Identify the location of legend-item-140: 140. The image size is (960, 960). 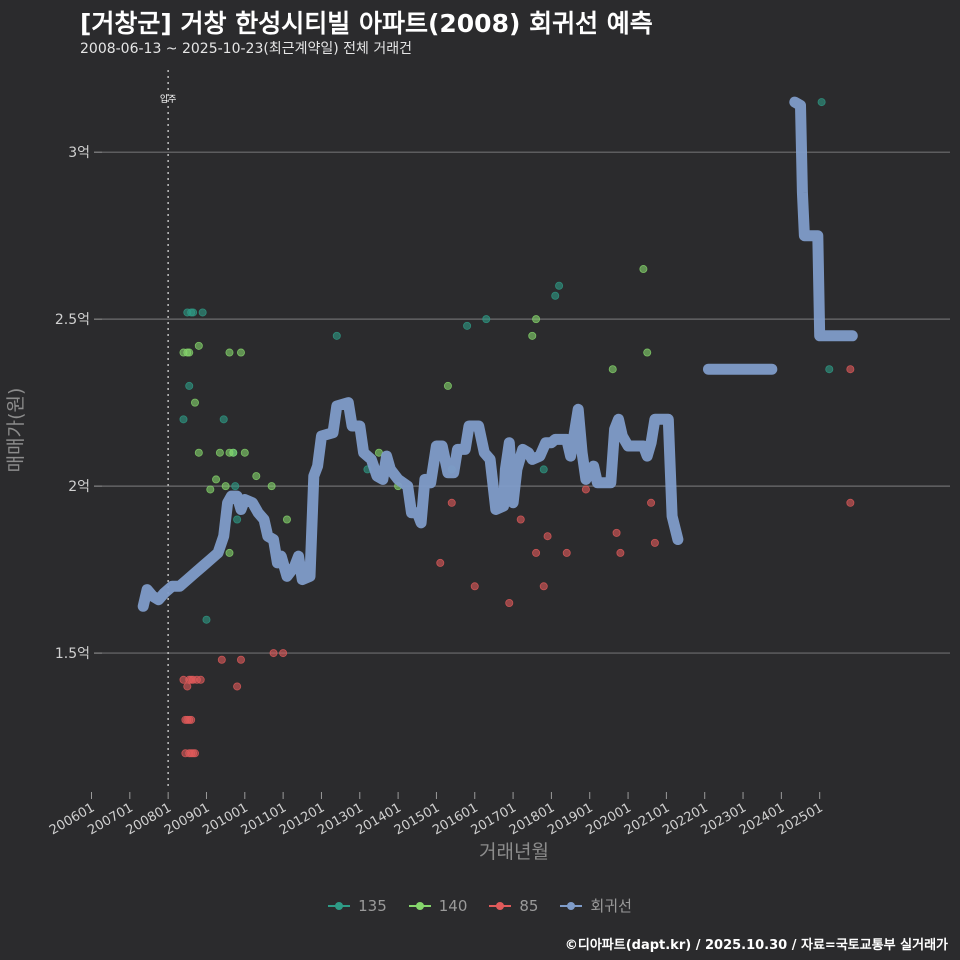
(438, 905).